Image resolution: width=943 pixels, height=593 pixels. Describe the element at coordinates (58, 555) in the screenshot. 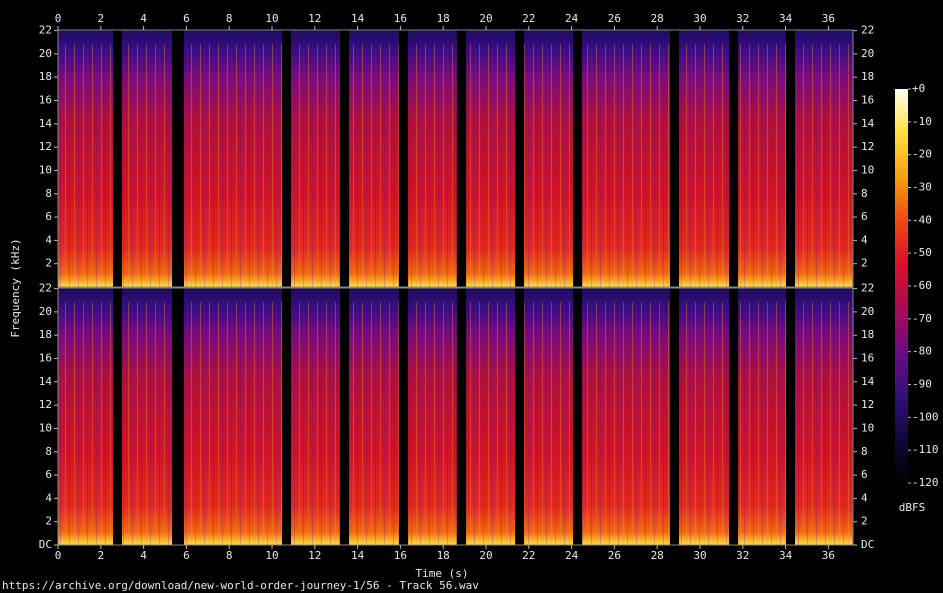

I see `x-tick-label: 0` at that location.